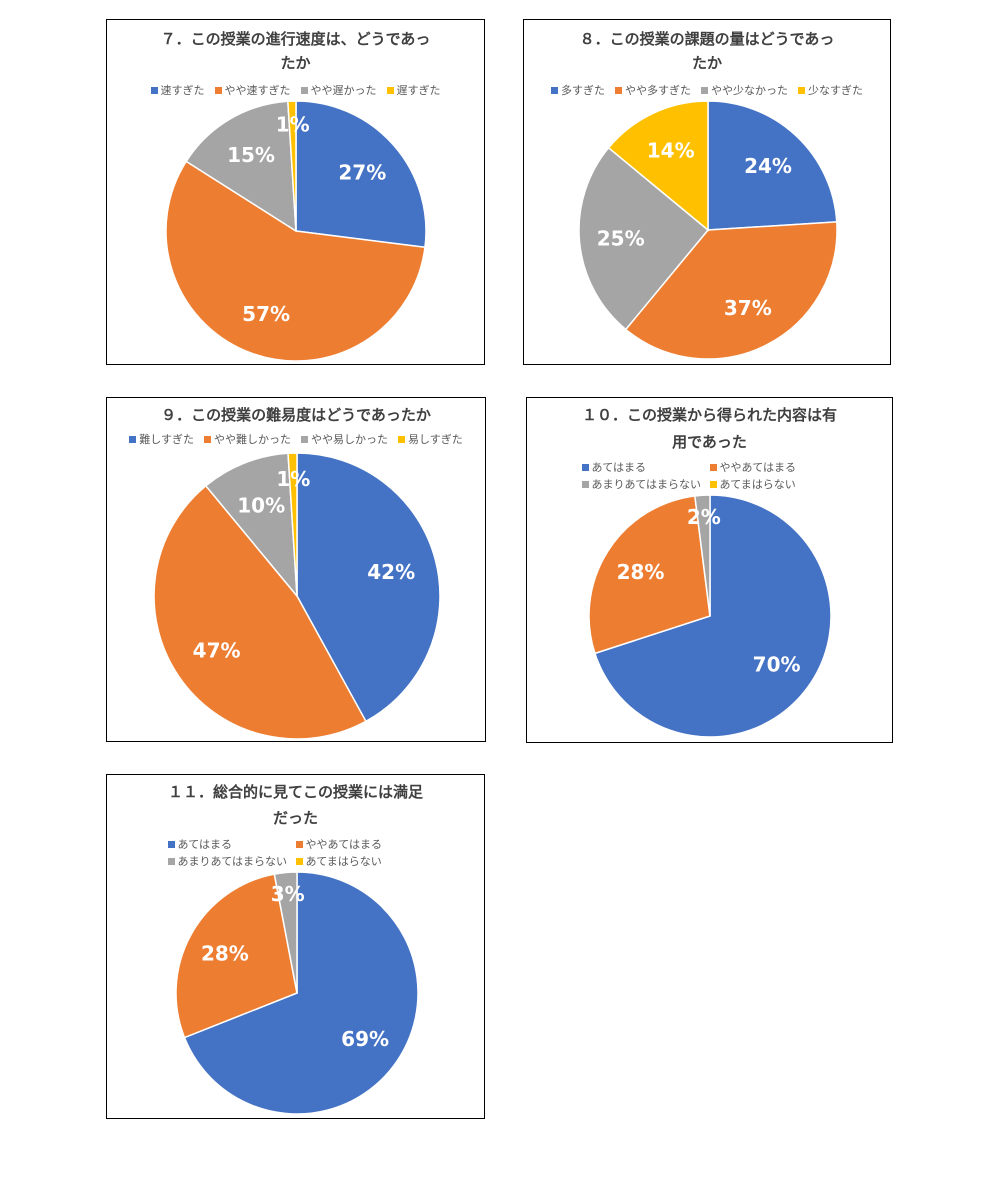 The height and width of the screenshot is (1204, 1000). What do you see at coordinates (252, 439) in the screenshot?
I see `legend-label: やや難しかった` at bounding box center [252, 439].